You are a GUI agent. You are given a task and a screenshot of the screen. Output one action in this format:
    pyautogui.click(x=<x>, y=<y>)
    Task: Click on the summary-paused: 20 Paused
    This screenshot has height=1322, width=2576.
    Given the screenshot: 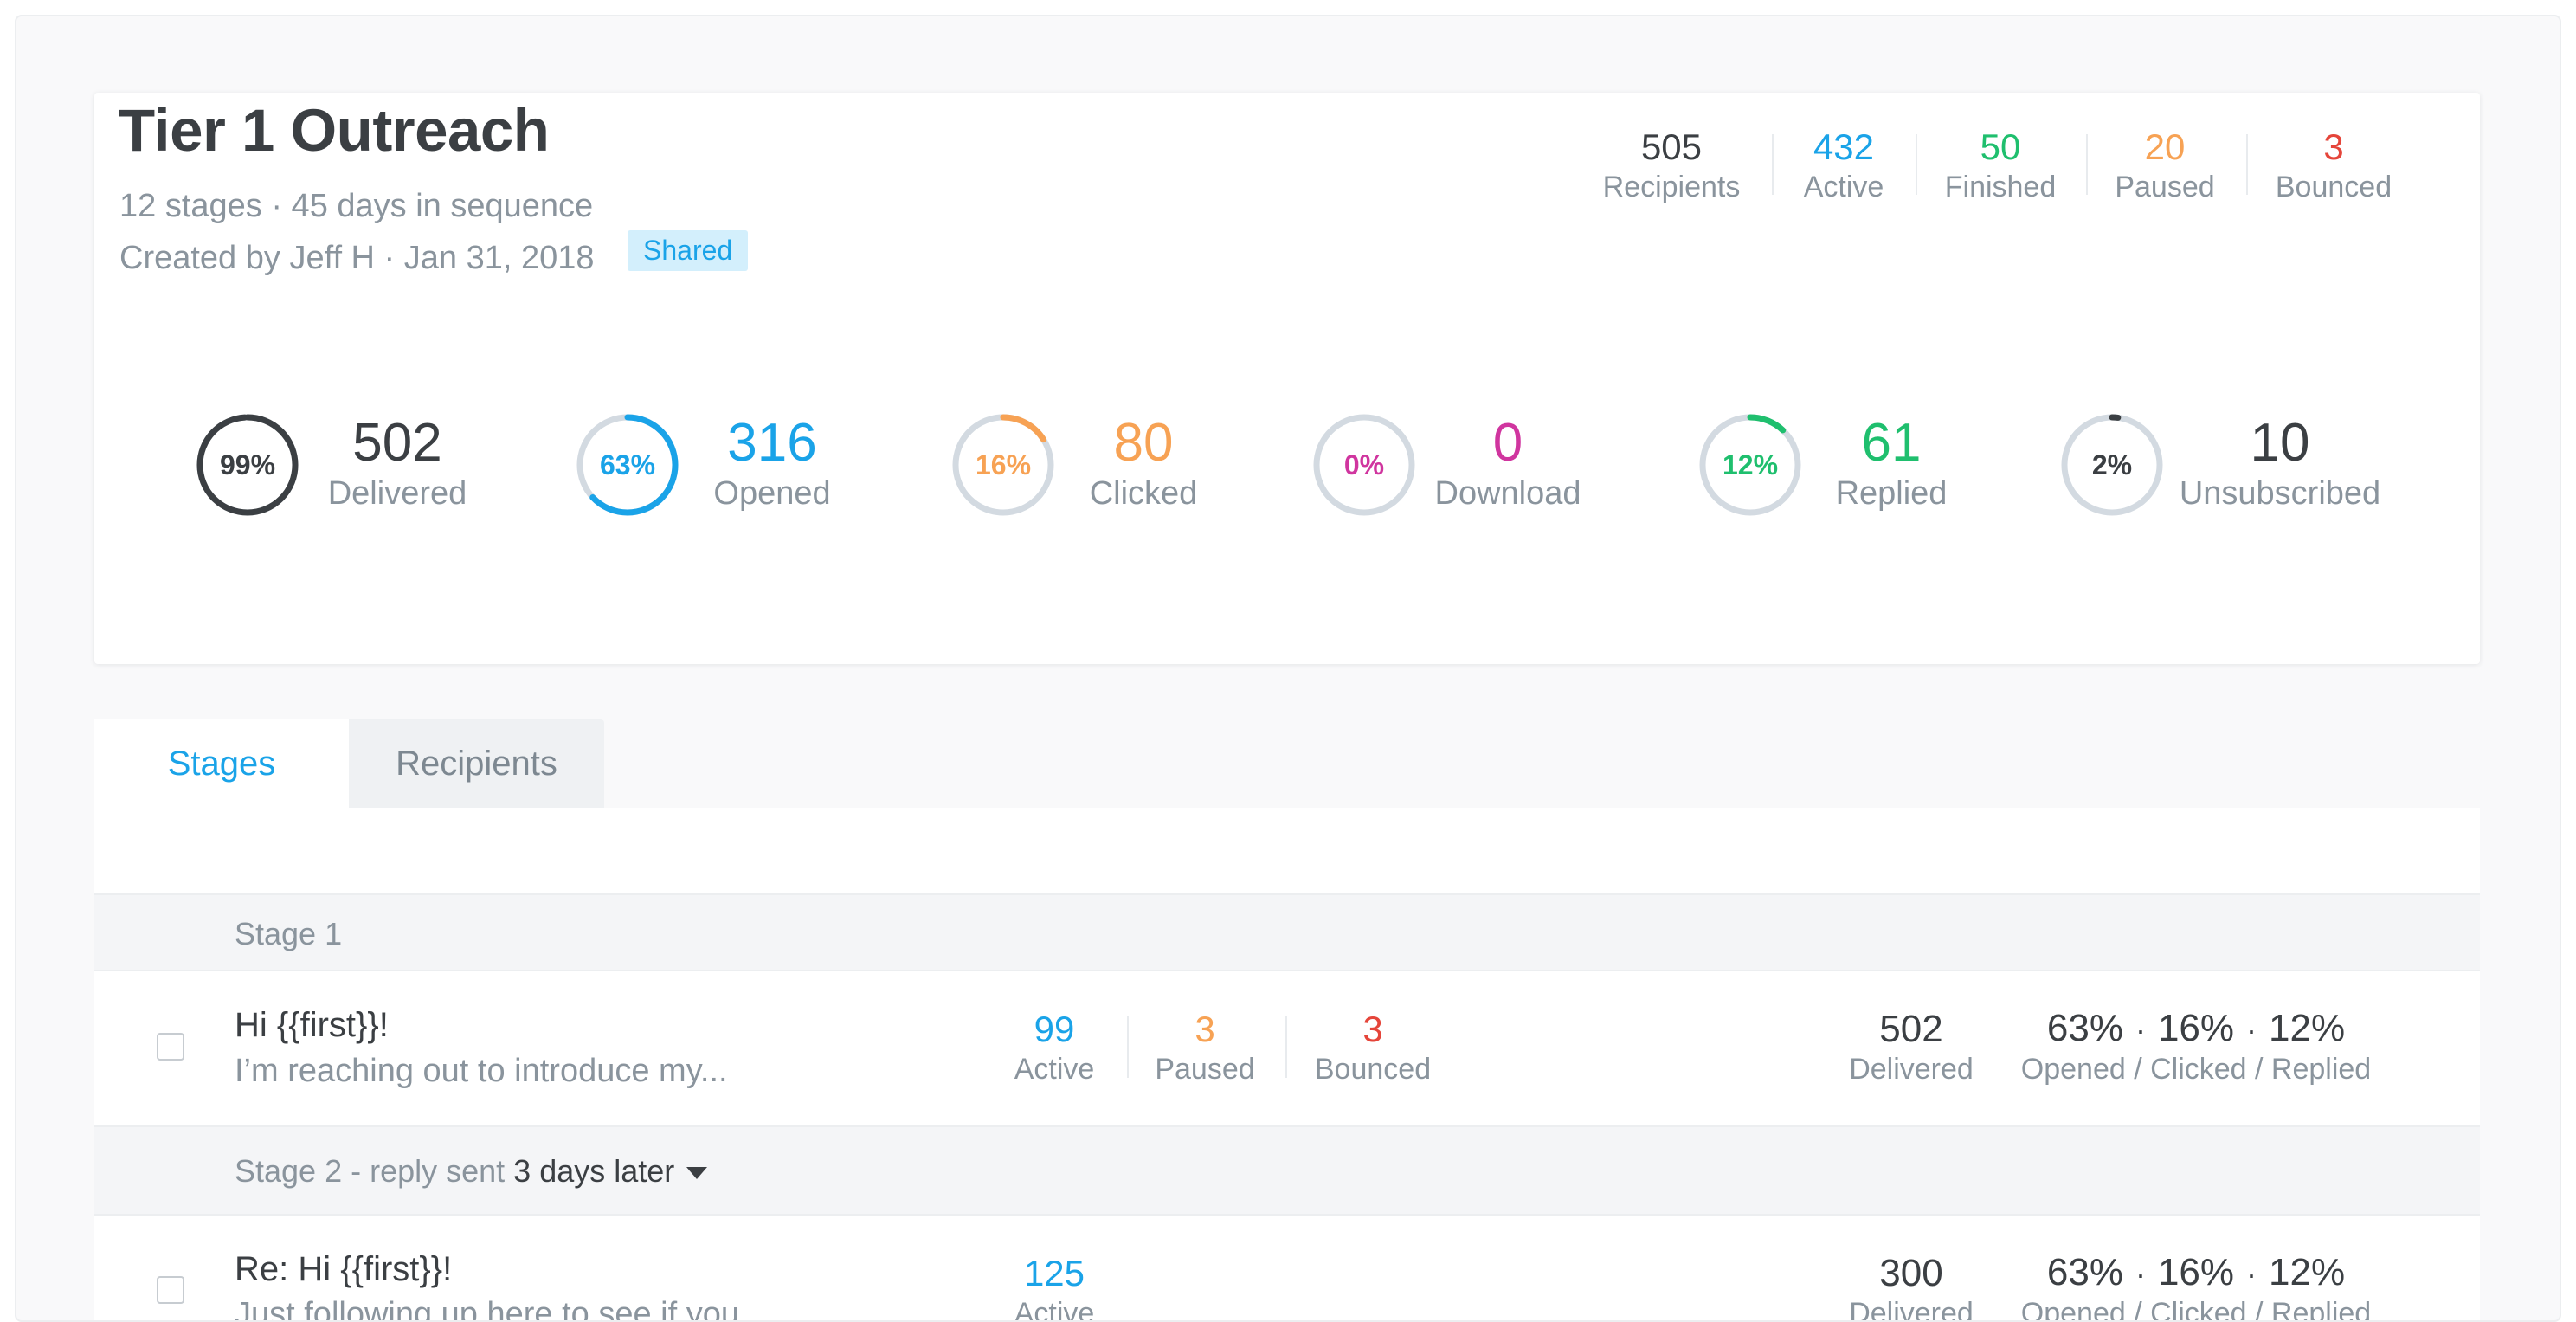 What is the action you would take?
    pyautogui.click(x=2164, y=165)
    